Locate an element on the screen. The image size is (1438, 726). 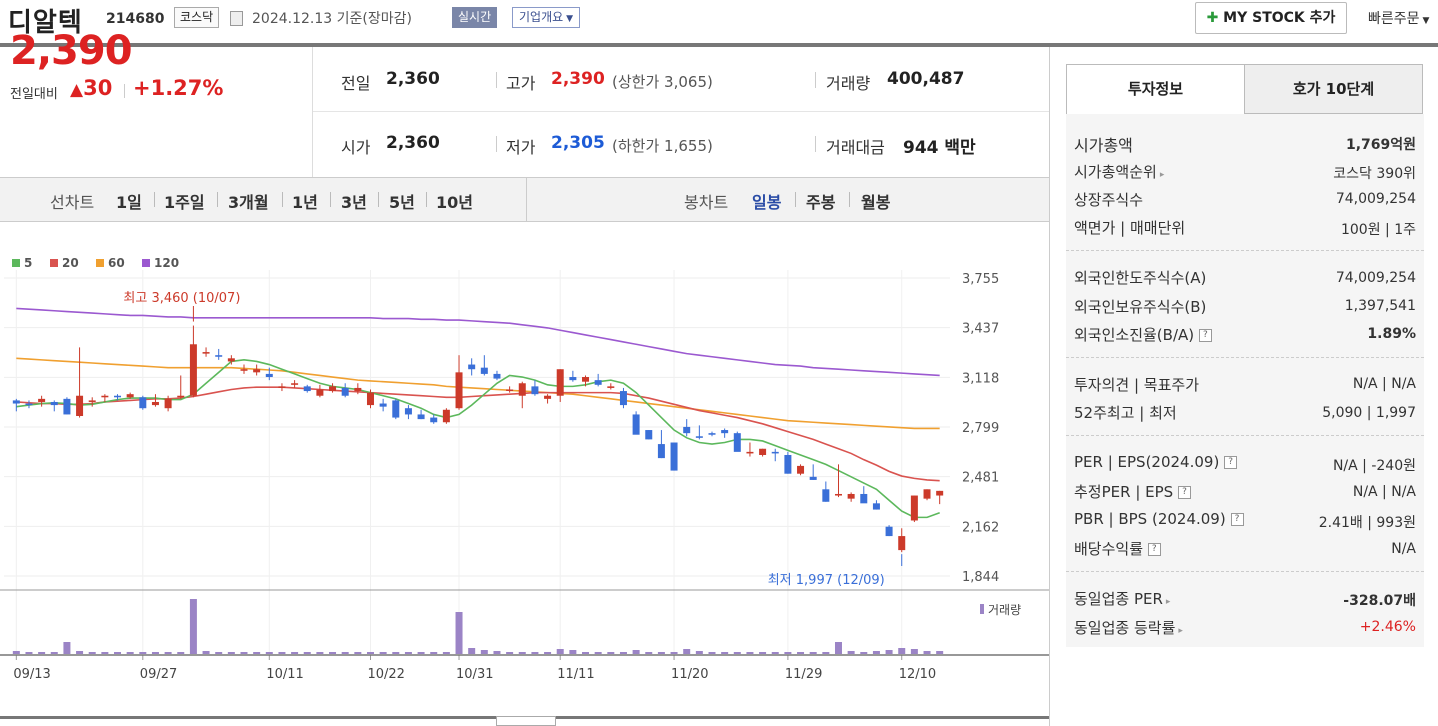
est-per-eps-value: N/A | N/A is located at coordinates (1384, 492).